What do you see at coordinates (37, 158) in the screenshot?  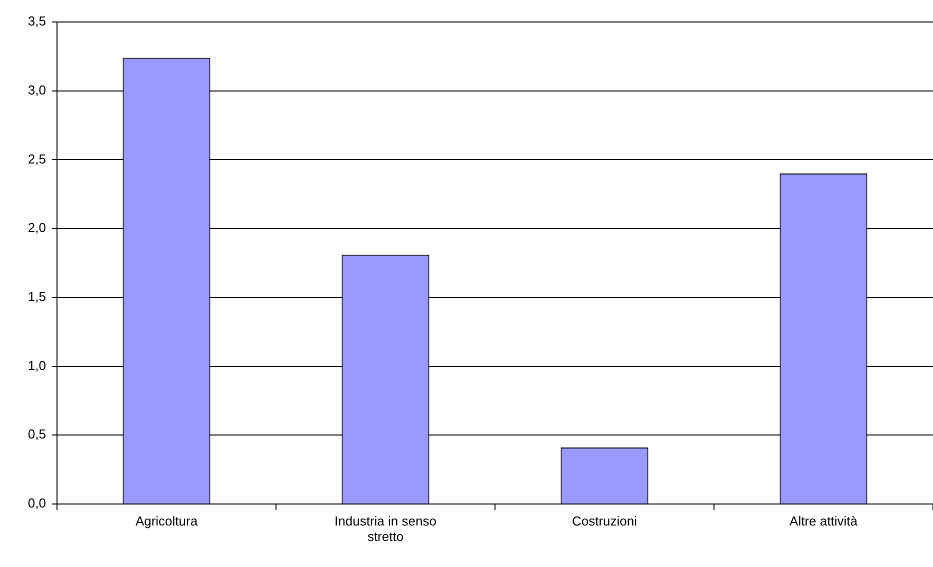 I see `y-tick-label: 2,5` at bounding box center [37, 158].